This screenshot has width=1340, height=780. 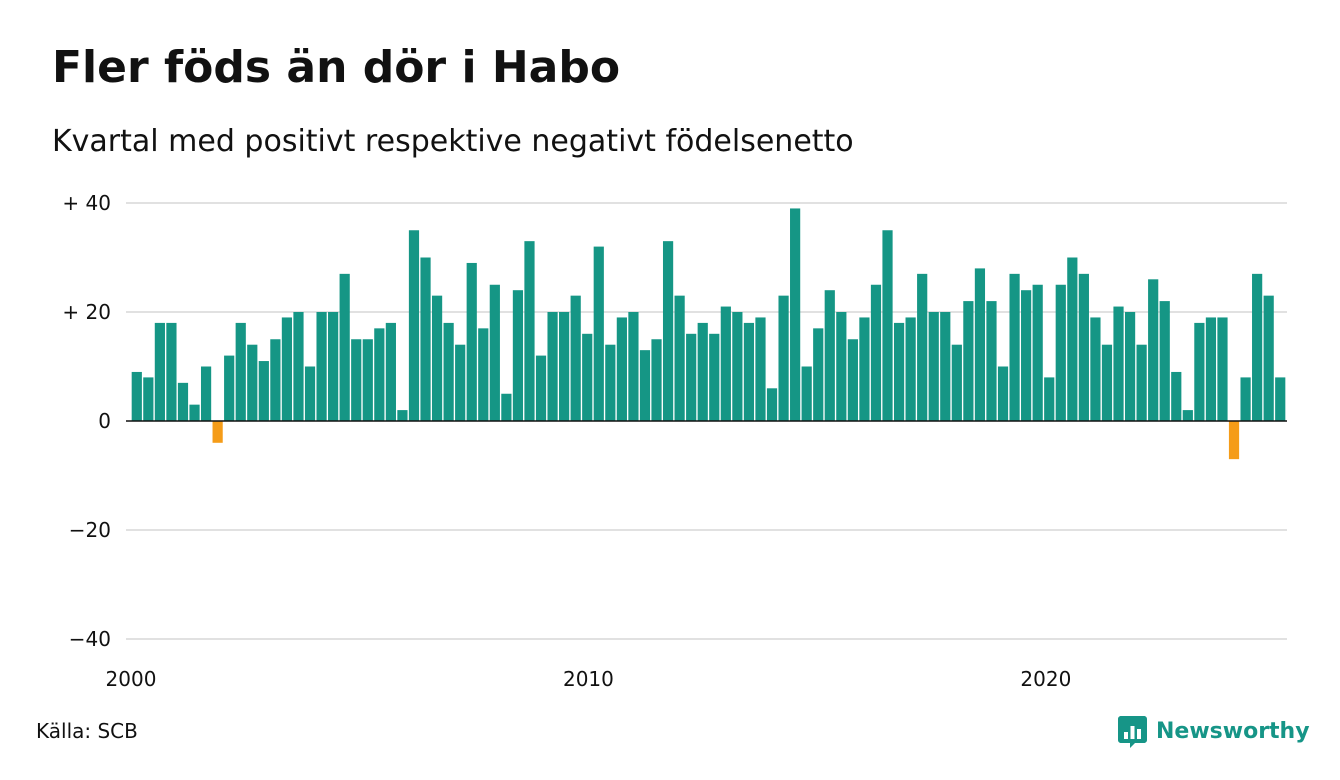 What do you see at coordinates (104, 421) in the screenshot?
I see `y-tick-label: 0` at bounding box center [104, 421].